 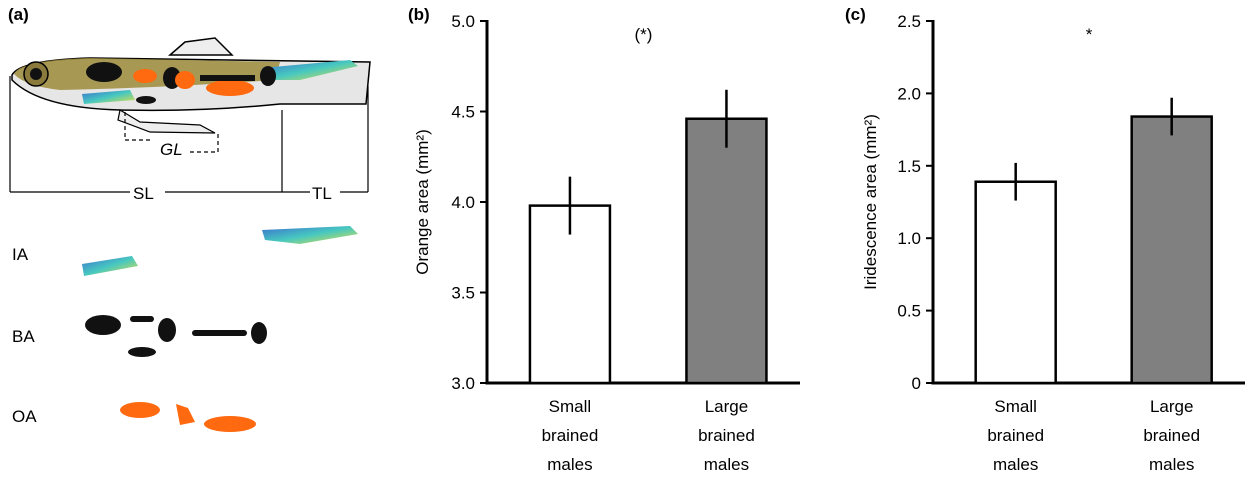 What do you see at coordinates (200, 46) in the screenshot?
I see `dorsal-fin` at bounding box center [200, 46].